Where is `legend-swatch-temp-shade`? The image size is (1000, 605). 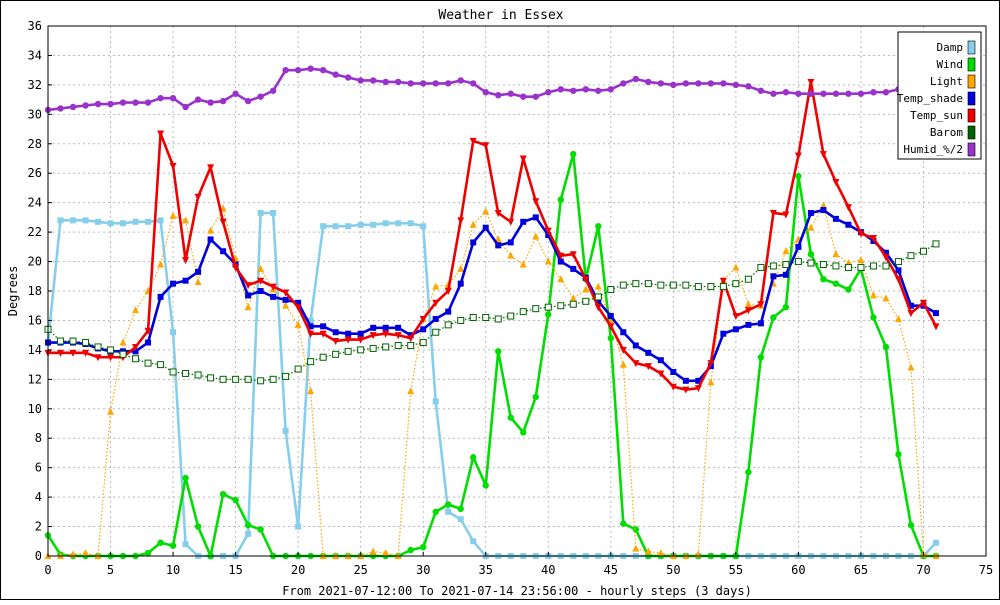 legend-swatch-temp-shade is located at coordinates (971, 98).